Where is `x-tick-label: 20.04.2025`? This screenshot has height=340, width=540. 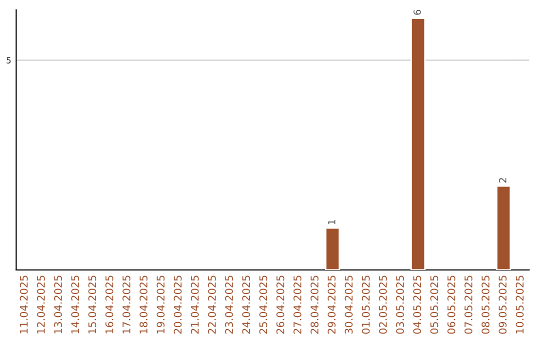
x-tick-label: 20.04.2025 is located at coordinates (178, 305).